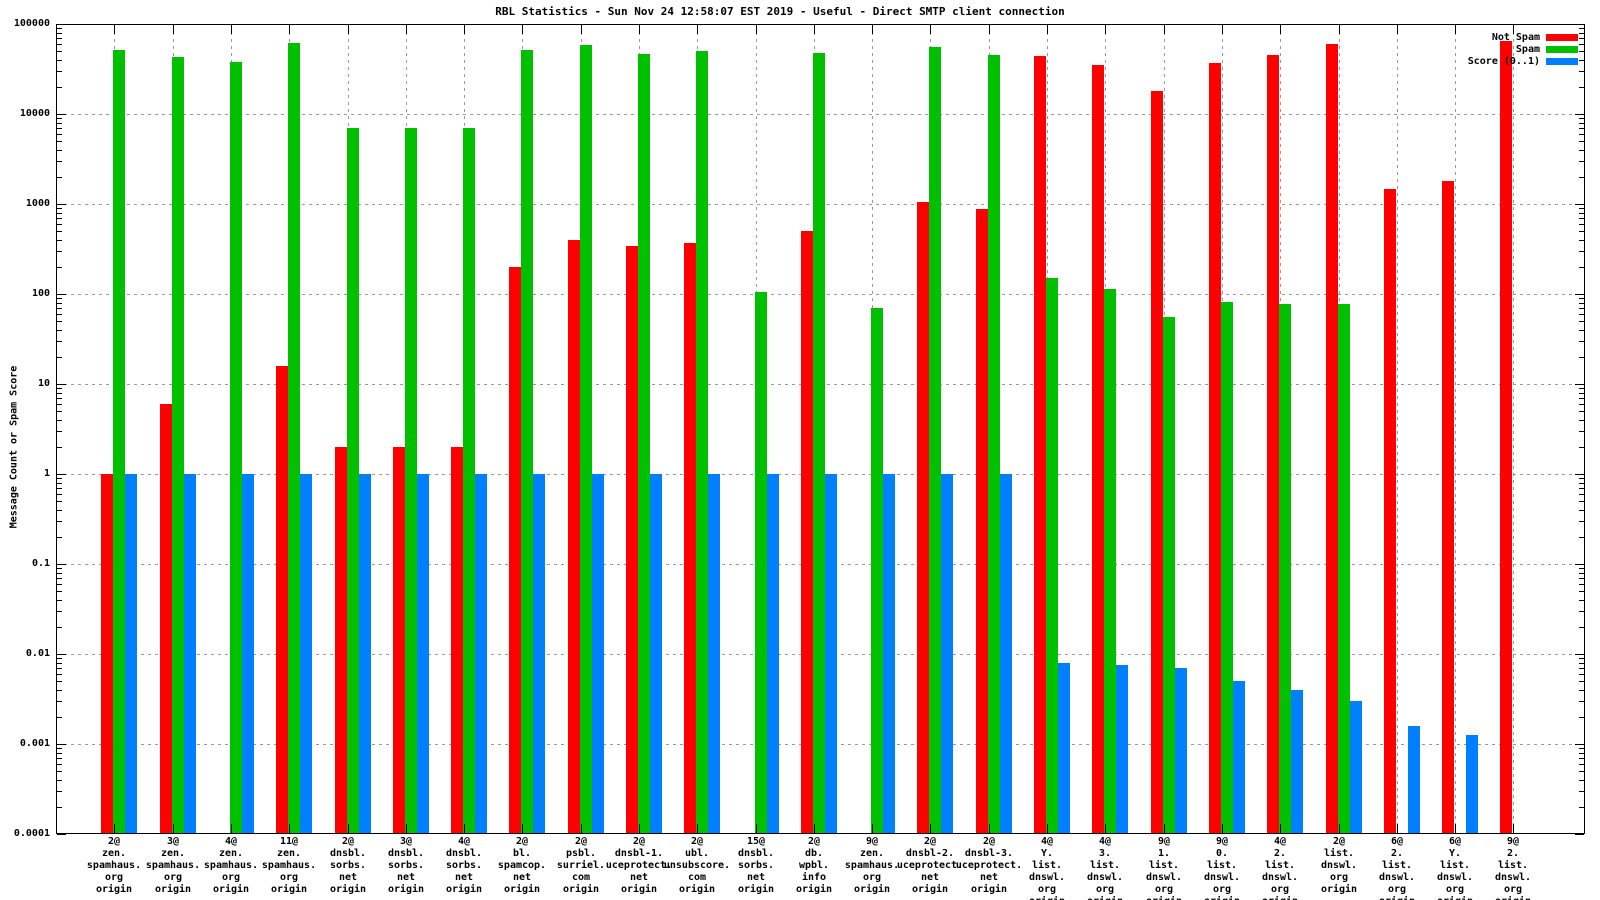 The width and height of the screenshot is (1600, 900). Describe the element at coordinates (989, 865) in the screenshot. I see `x-category-label-line: uceprotect.` at that location.